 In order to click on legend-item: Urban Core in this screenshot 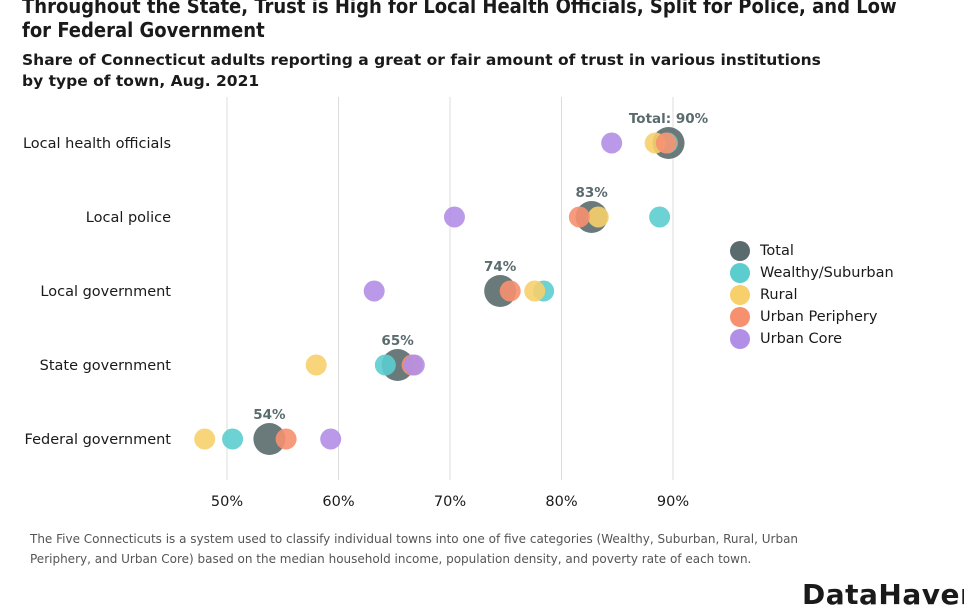, I will do `click(812, 339)`.